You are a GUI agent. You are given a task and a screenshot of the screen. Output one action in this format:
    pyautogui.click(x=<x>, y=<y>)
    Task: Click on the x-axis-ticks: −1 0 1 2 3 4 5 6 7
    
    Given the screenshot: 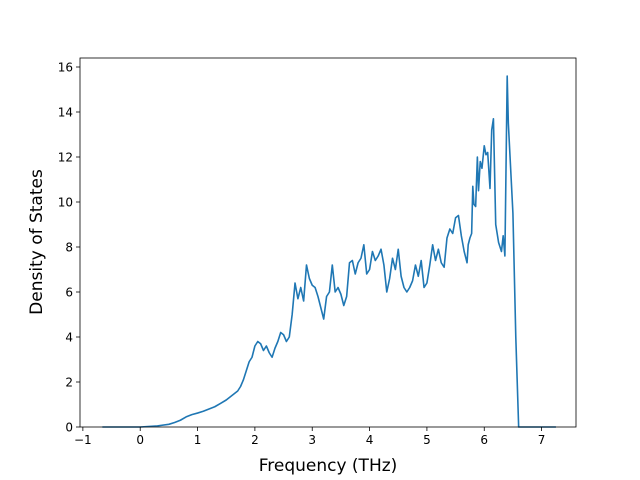 What is the action you would take?
    pyautogui.click(x=309, y=437)
    